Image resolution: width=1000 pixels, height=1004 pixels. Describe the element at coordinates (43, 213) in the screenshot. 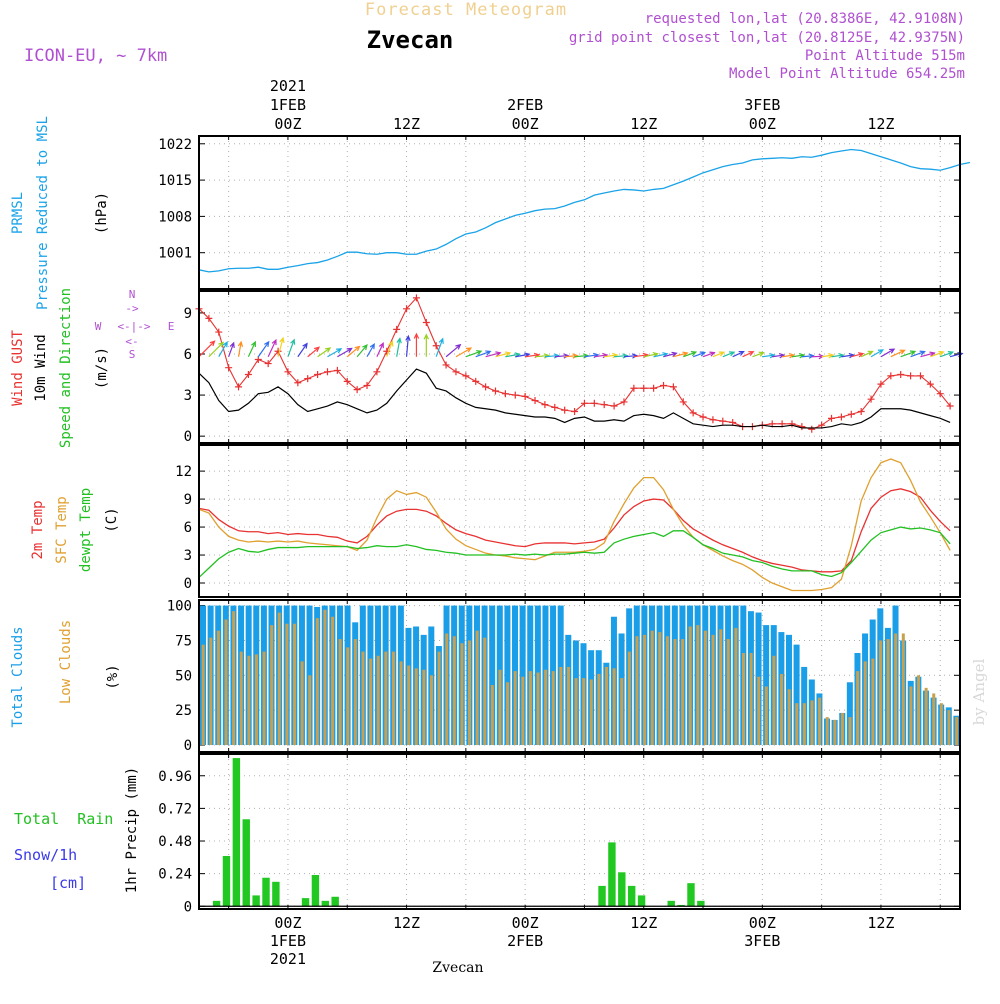

I see `pressure-label-msl: Pressure Reduced to MSL` at that location.